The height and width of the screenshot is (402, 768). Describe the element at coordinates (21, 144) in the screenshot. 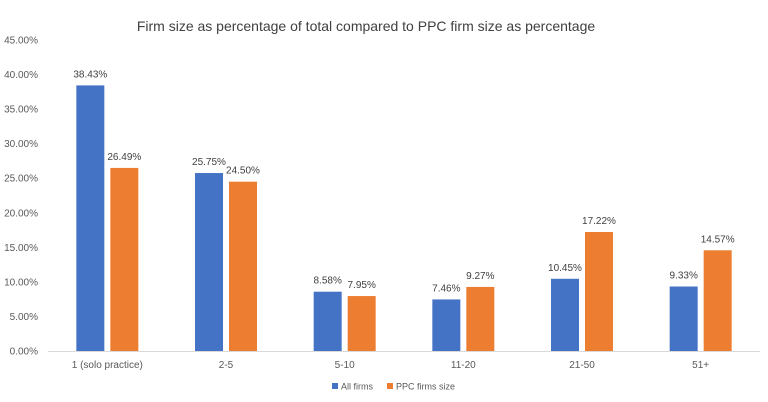

I see `y-tick-label: 30.00%` at that location.